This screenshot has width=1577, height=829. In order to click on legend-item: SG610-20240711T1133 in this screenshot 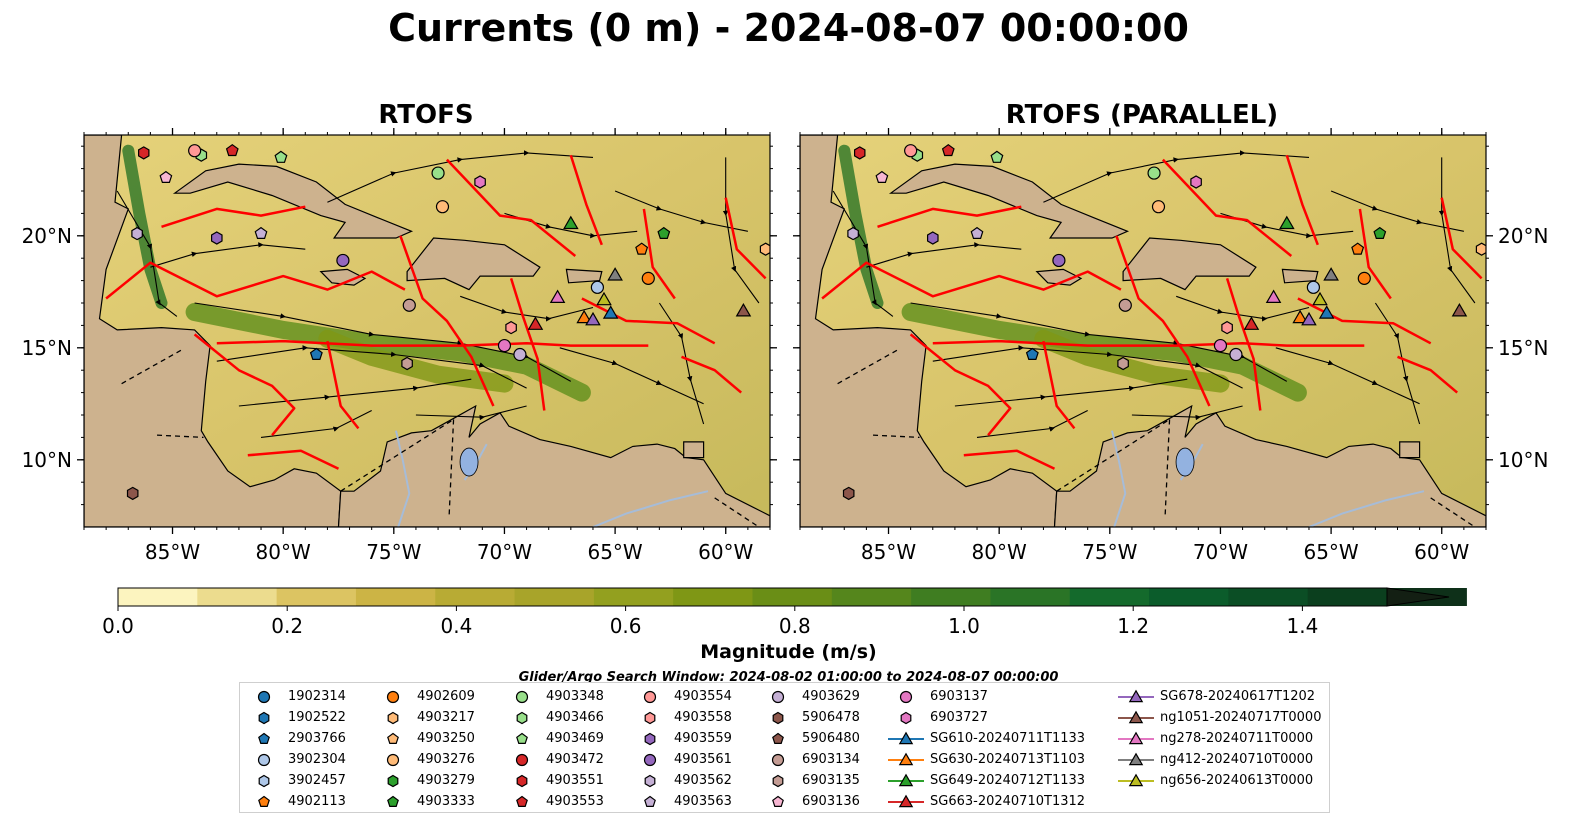, I will do `click(985, 738)`.